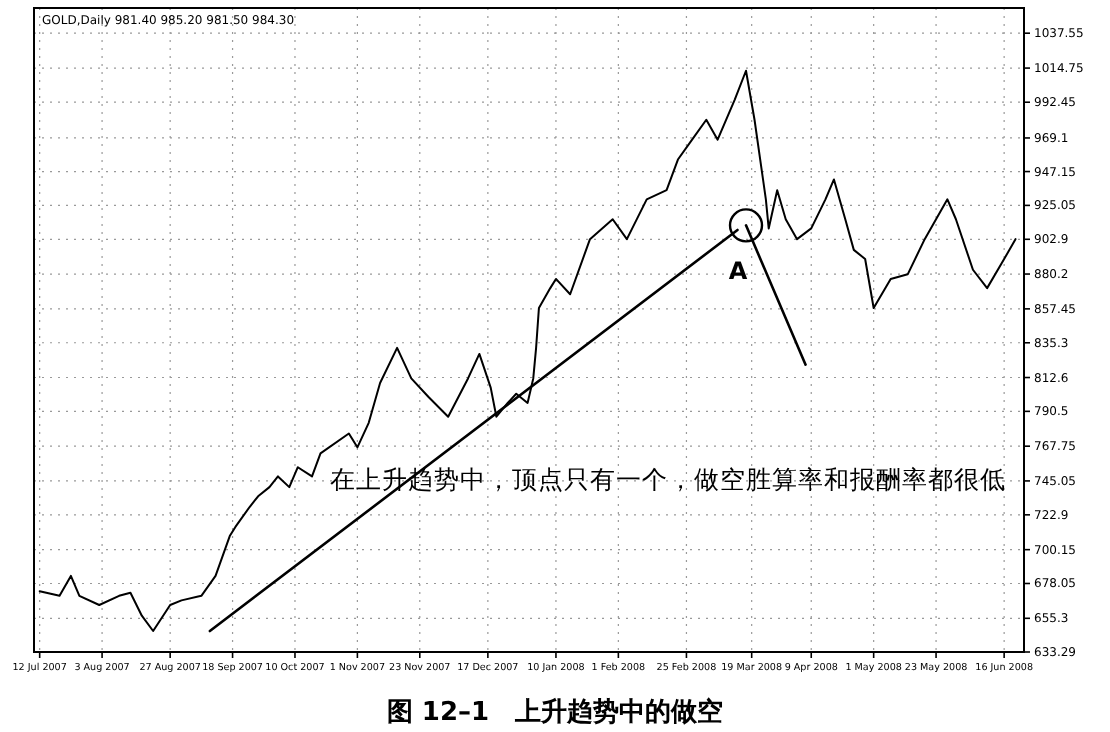 This screenshot has height=732, width=1110. I want to click on text: 图 12–1 上升趋势中的做空, so click(555, 712).